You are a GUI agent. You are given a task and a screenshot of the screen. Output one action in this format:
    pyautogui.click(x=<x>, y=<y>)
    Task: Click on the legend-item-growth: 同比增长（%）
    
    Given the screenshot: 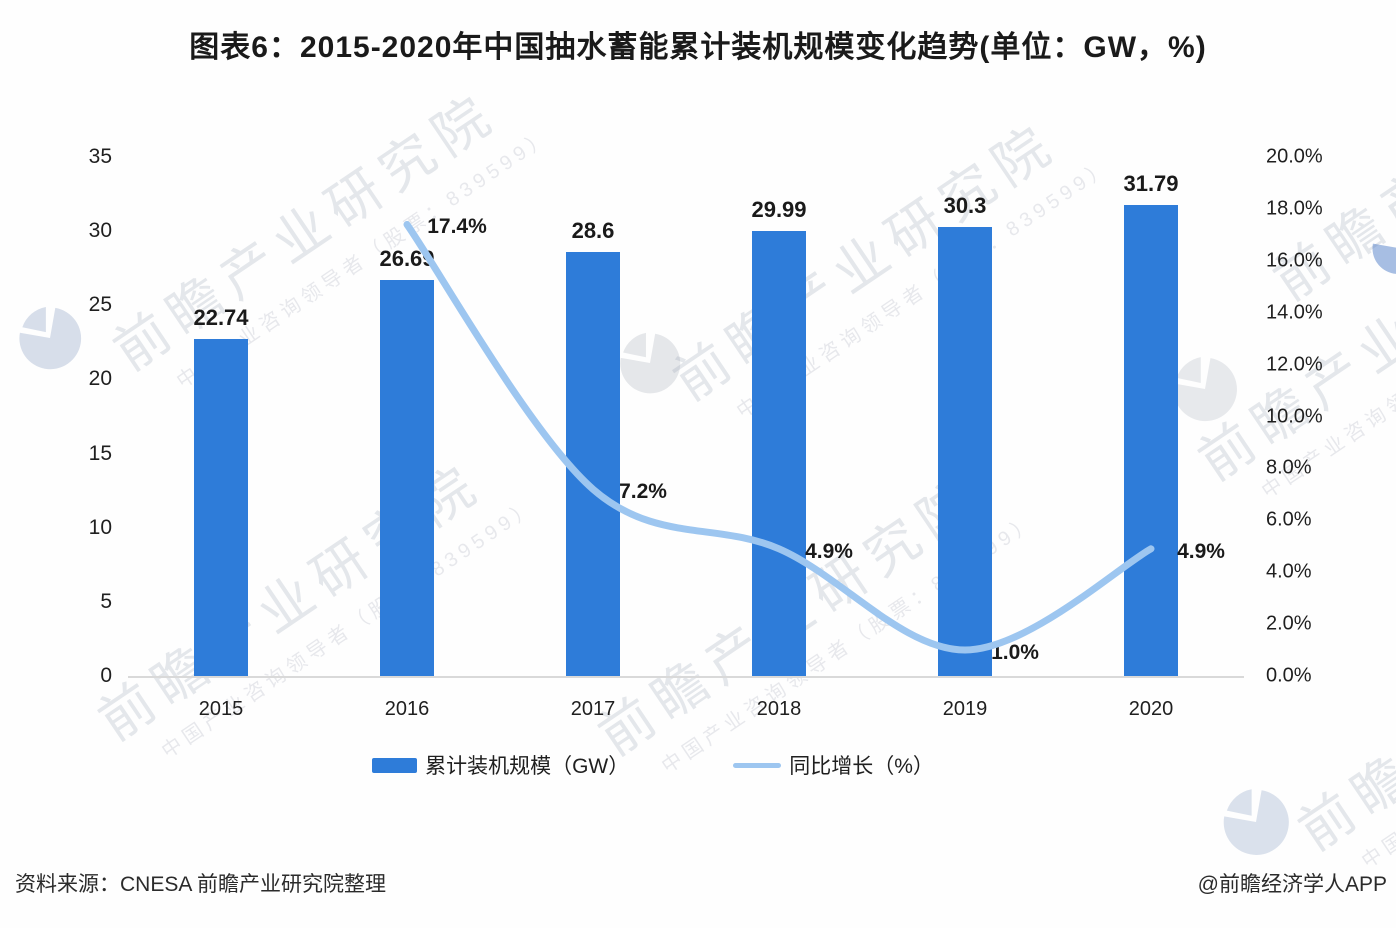 What is the action you would take?
    pyautogui.click(x=833, y=765)
    